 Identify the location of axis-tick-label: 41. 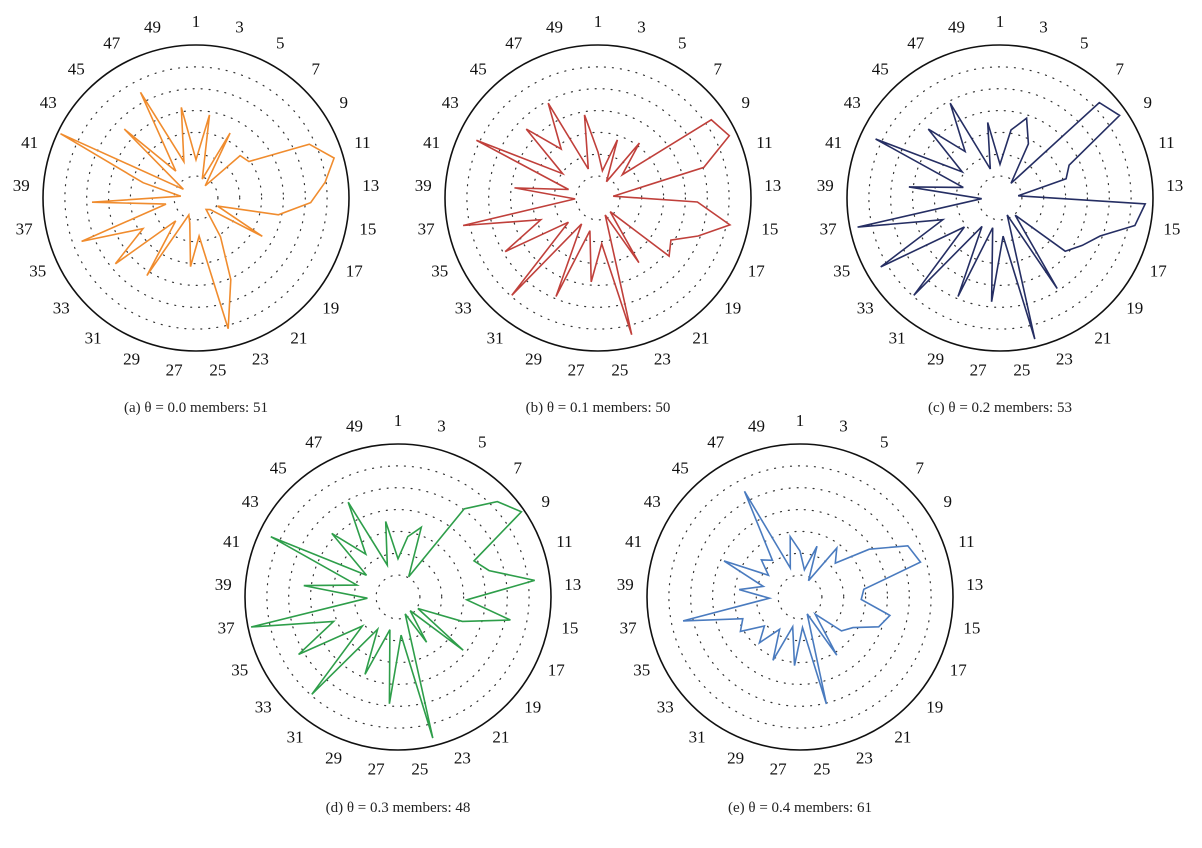
(29, 142).